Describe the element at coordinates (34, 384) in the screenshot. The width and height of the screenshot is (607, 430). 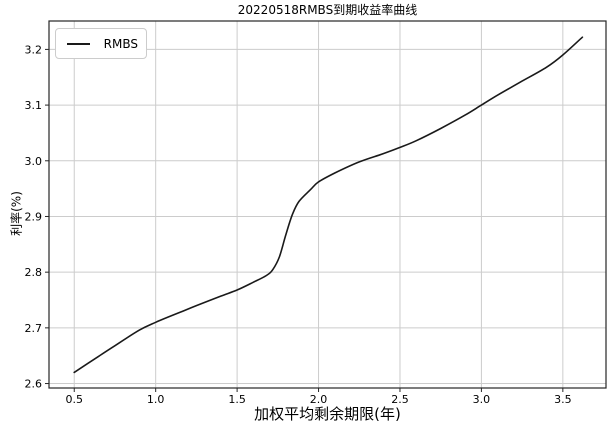
I see `y-tick-label: 2.6` at that location.